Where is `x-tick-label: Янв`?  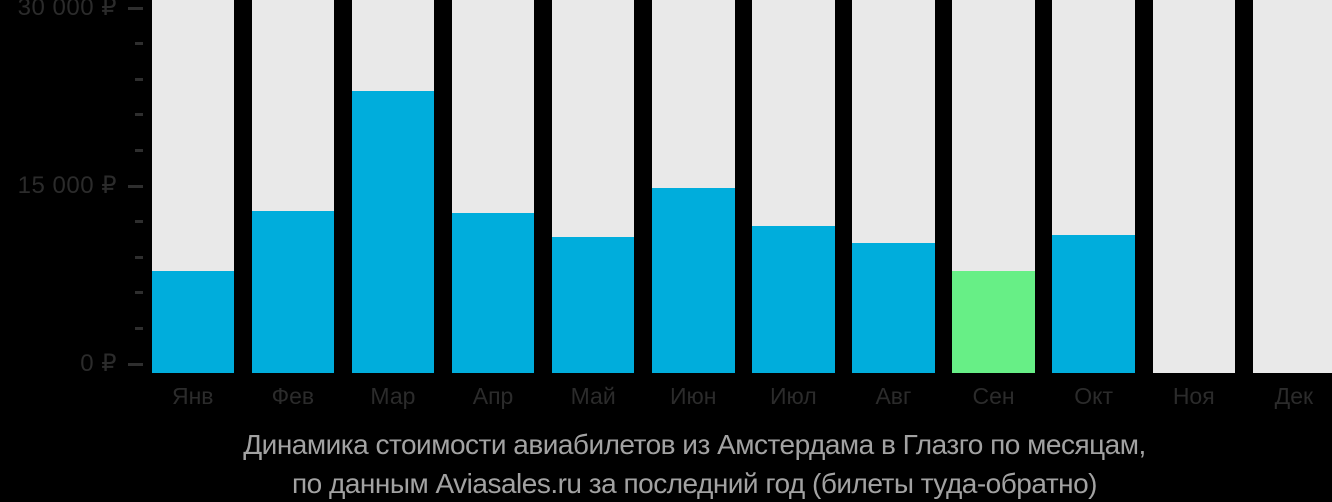
x-tick-label: Янв is located at coordinates (192, 396).